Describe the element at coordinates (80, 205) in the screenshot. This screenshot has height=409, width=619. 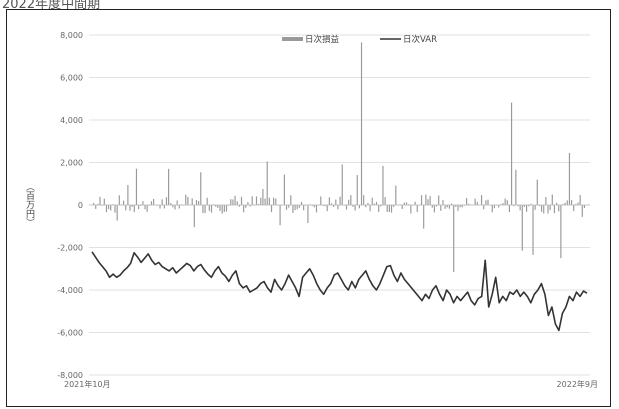
I see `y-tick-label: 0` at that location.